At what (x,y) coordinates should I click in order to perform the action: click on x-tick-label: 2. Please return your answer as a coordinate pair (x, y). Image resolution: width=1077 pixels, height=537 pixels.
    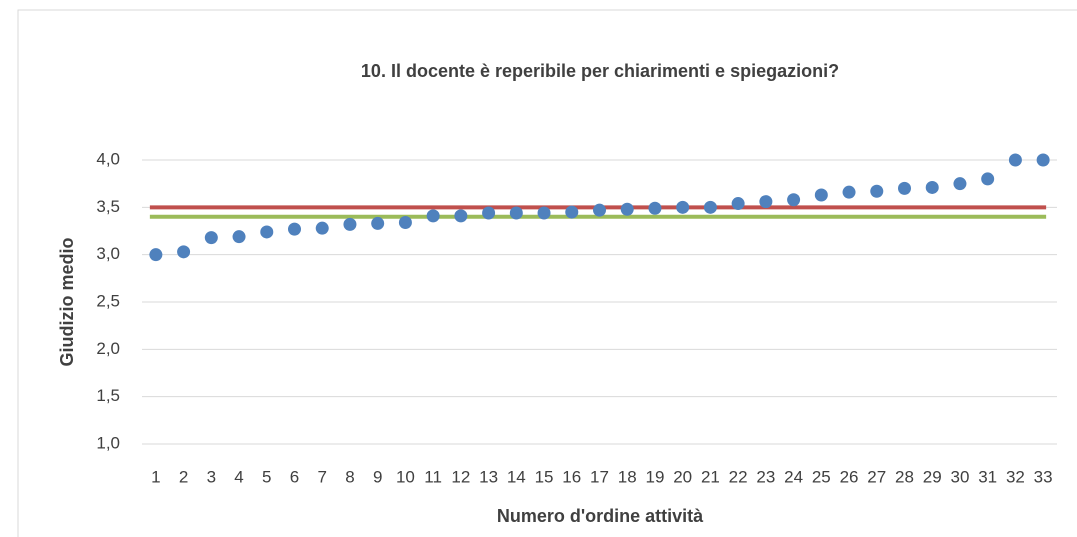
    Looking at the image, I should click on (183, 476).